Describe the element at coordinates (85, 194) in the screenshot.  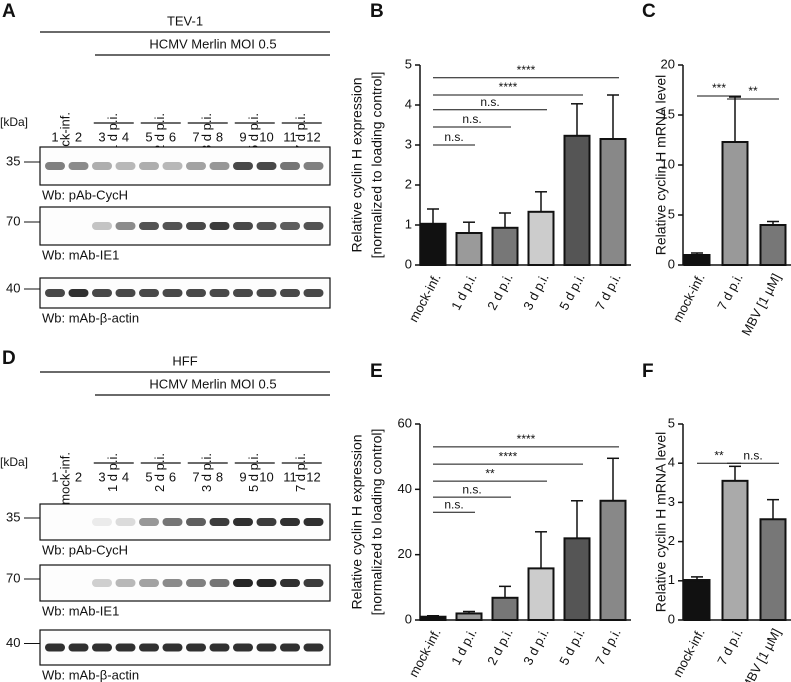
I see `blot-label: Wb: pAb-CycH` at that location.